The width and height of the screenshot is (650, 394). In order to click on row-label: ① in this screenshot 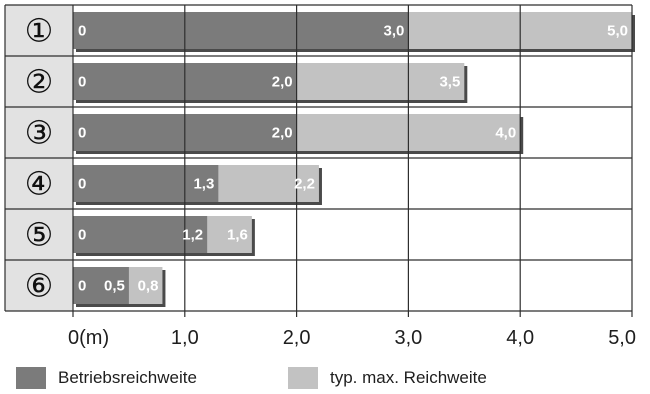, I will do `click(39, 31)`.